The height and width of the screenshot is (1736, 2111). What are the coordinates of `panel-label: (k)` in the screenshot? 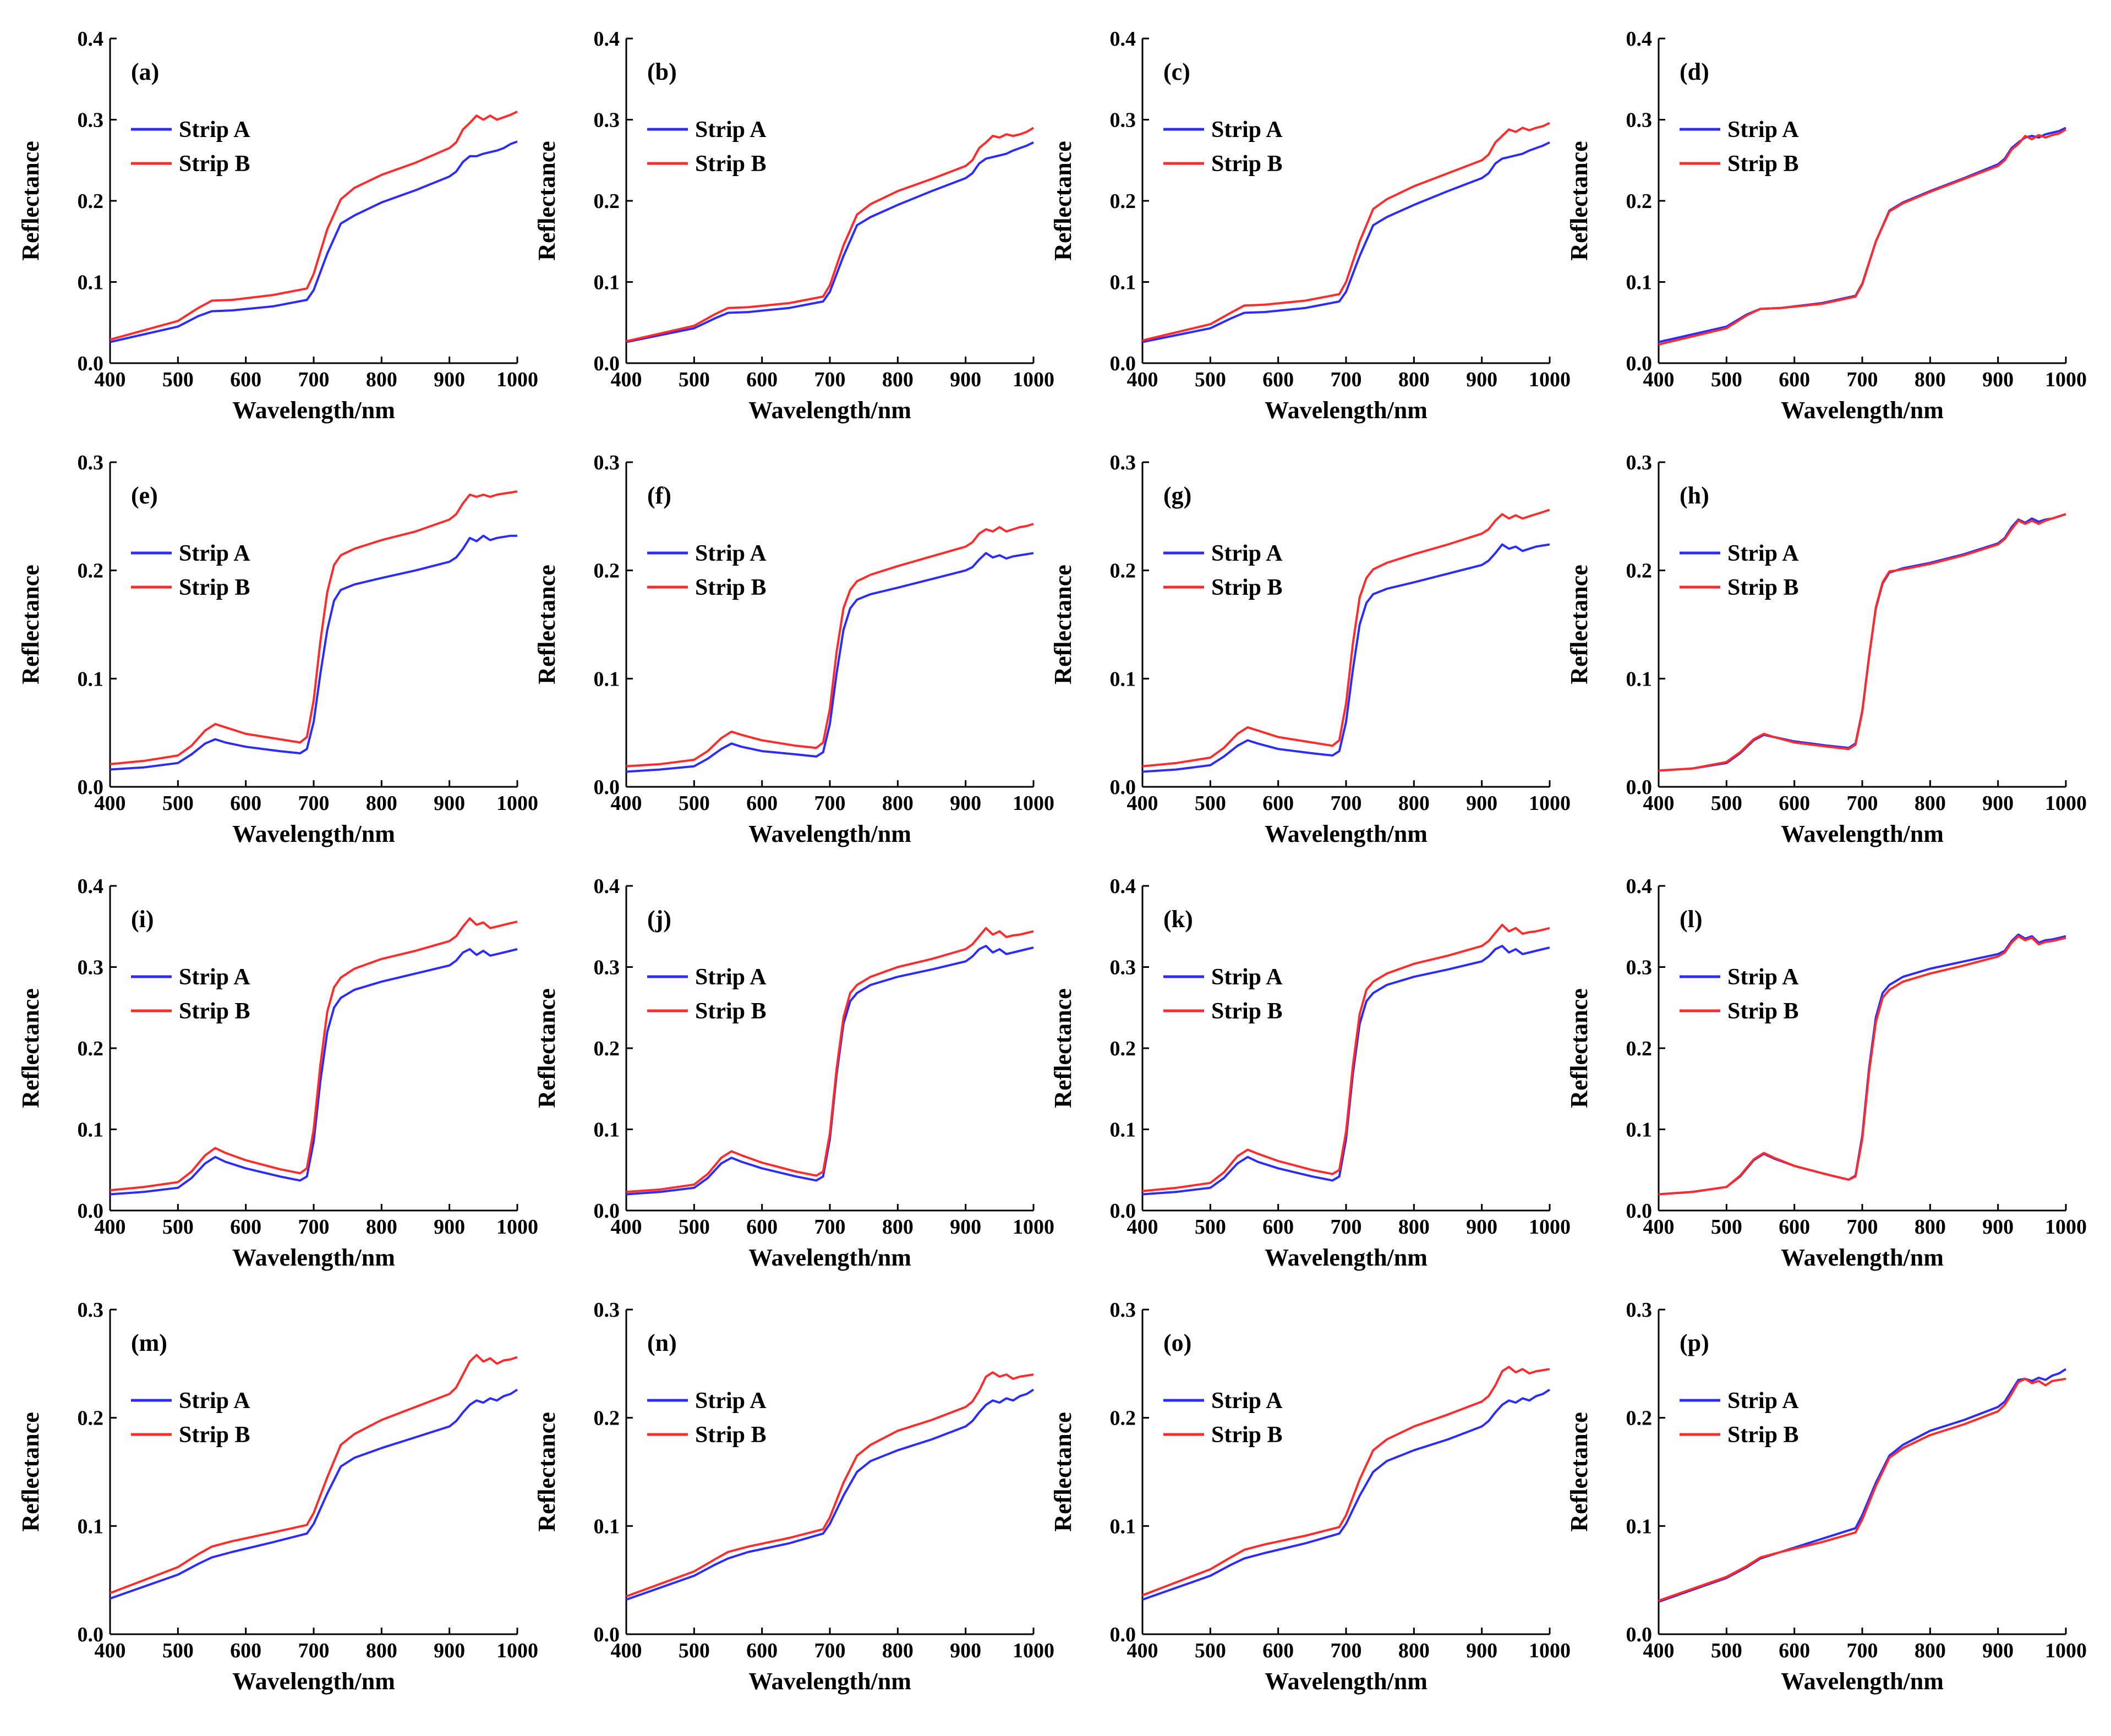 It's located at (1178, 919).